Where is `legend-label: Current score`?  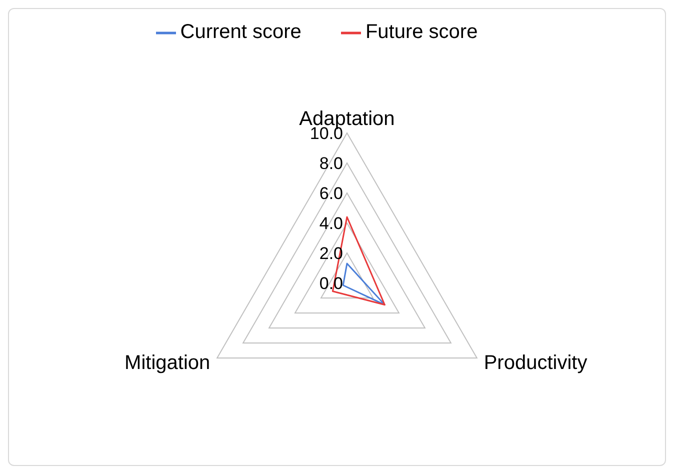 legend-label: Current score is located at coordinates (241, 32).